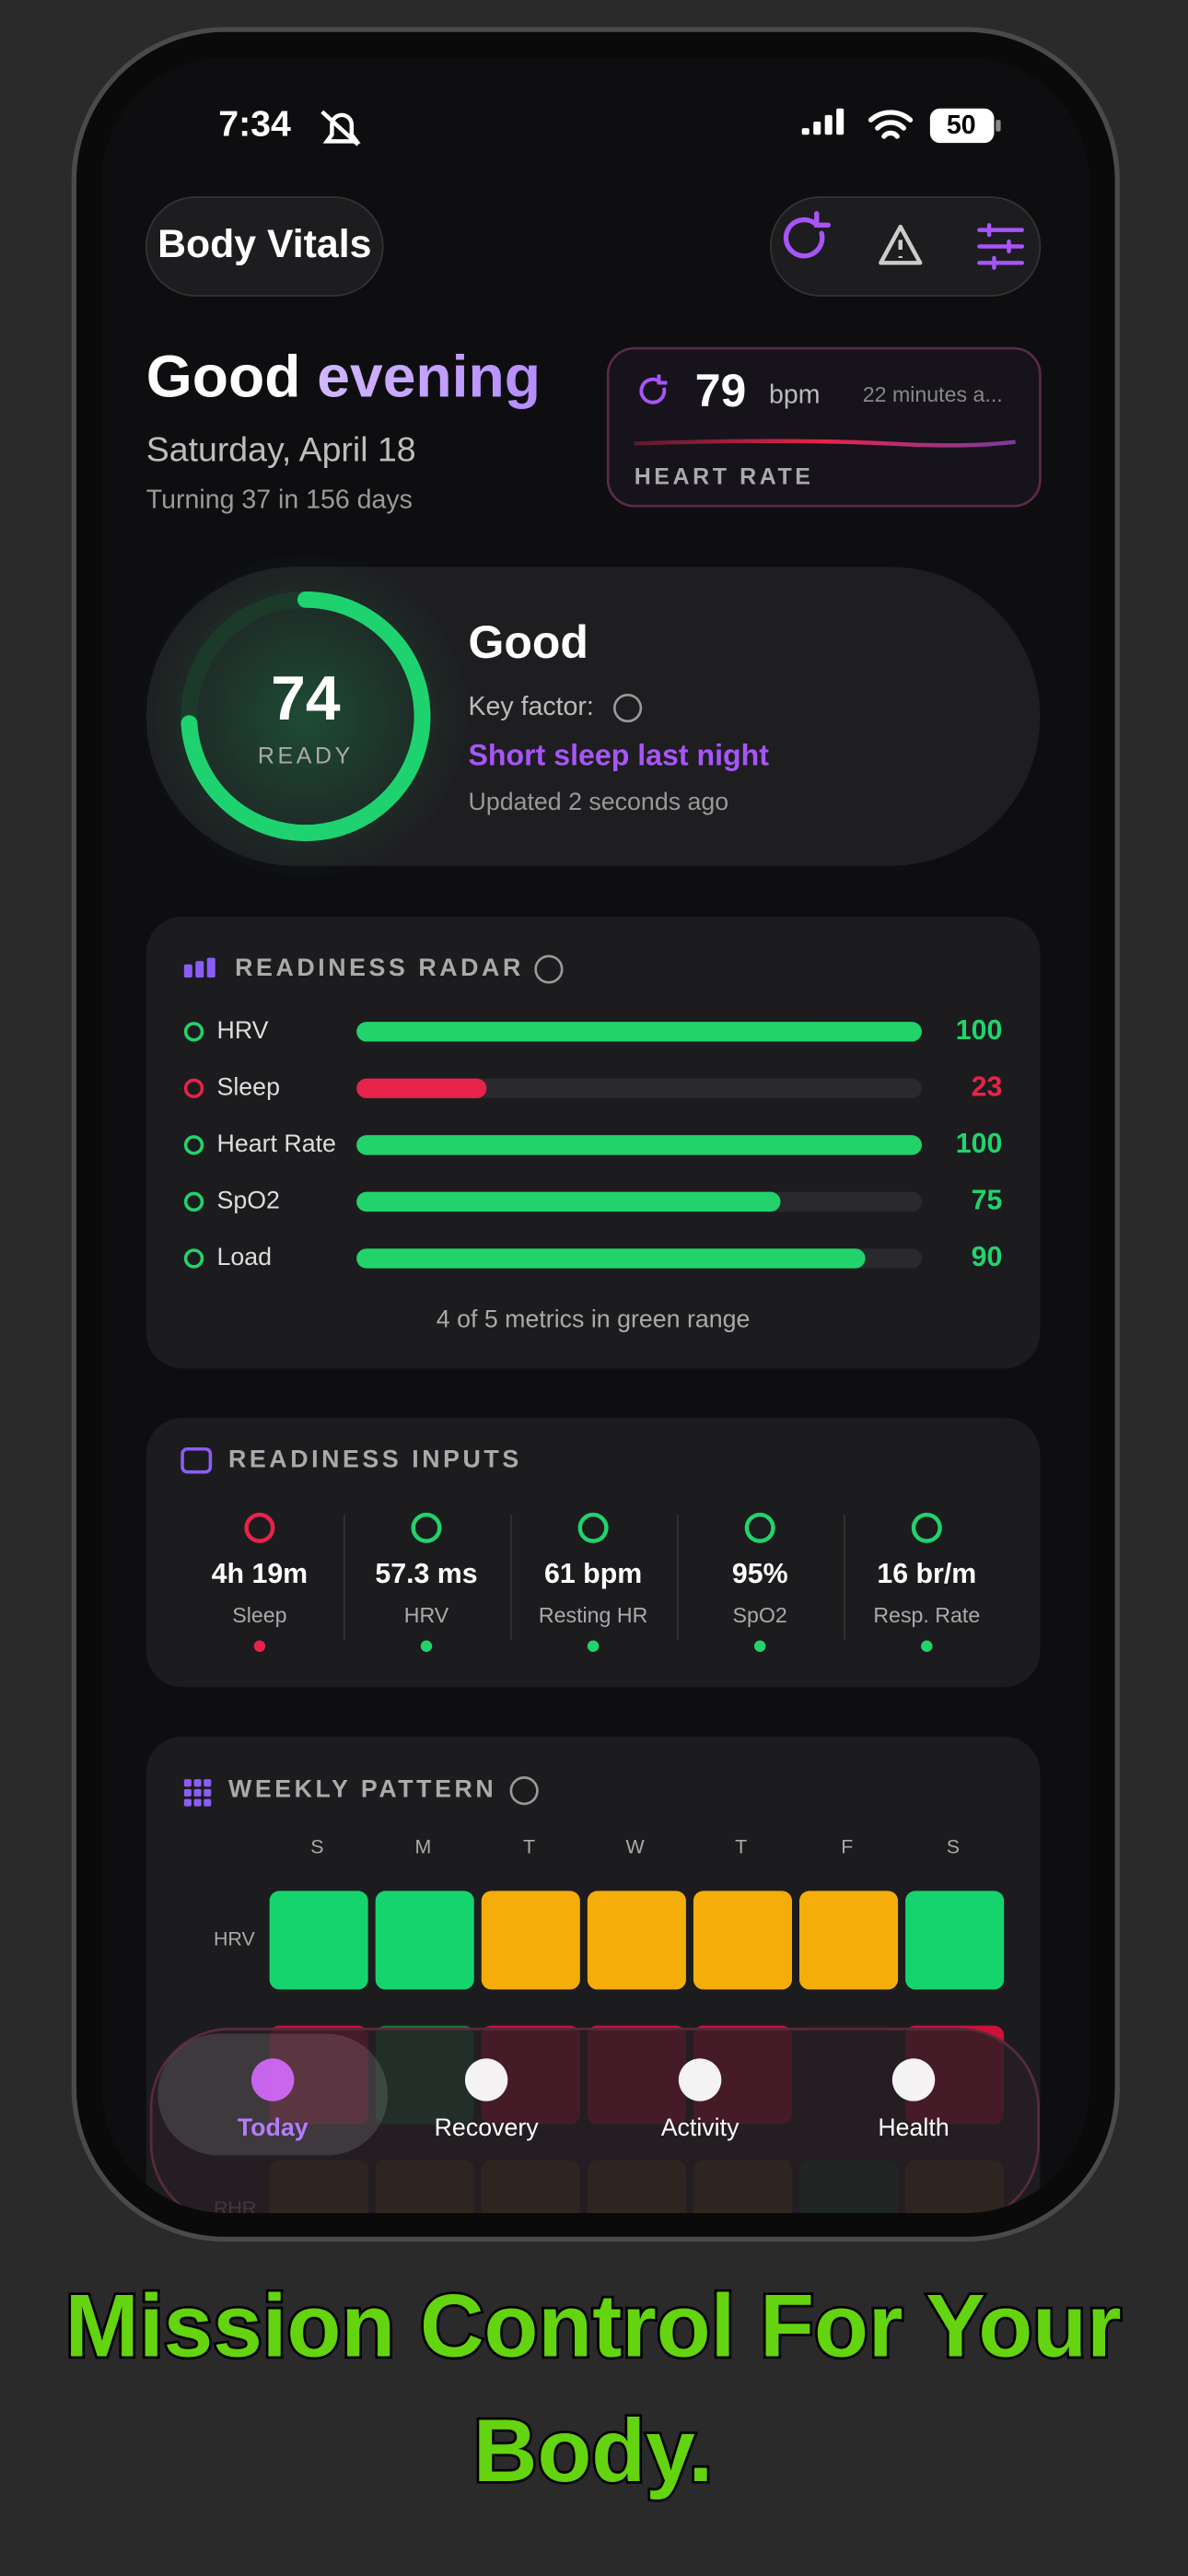 The image size is (1188, 2576). Describe the element at coordinates (259, 1615) in the screenshot. I see `input-label: Sleep` at that location.